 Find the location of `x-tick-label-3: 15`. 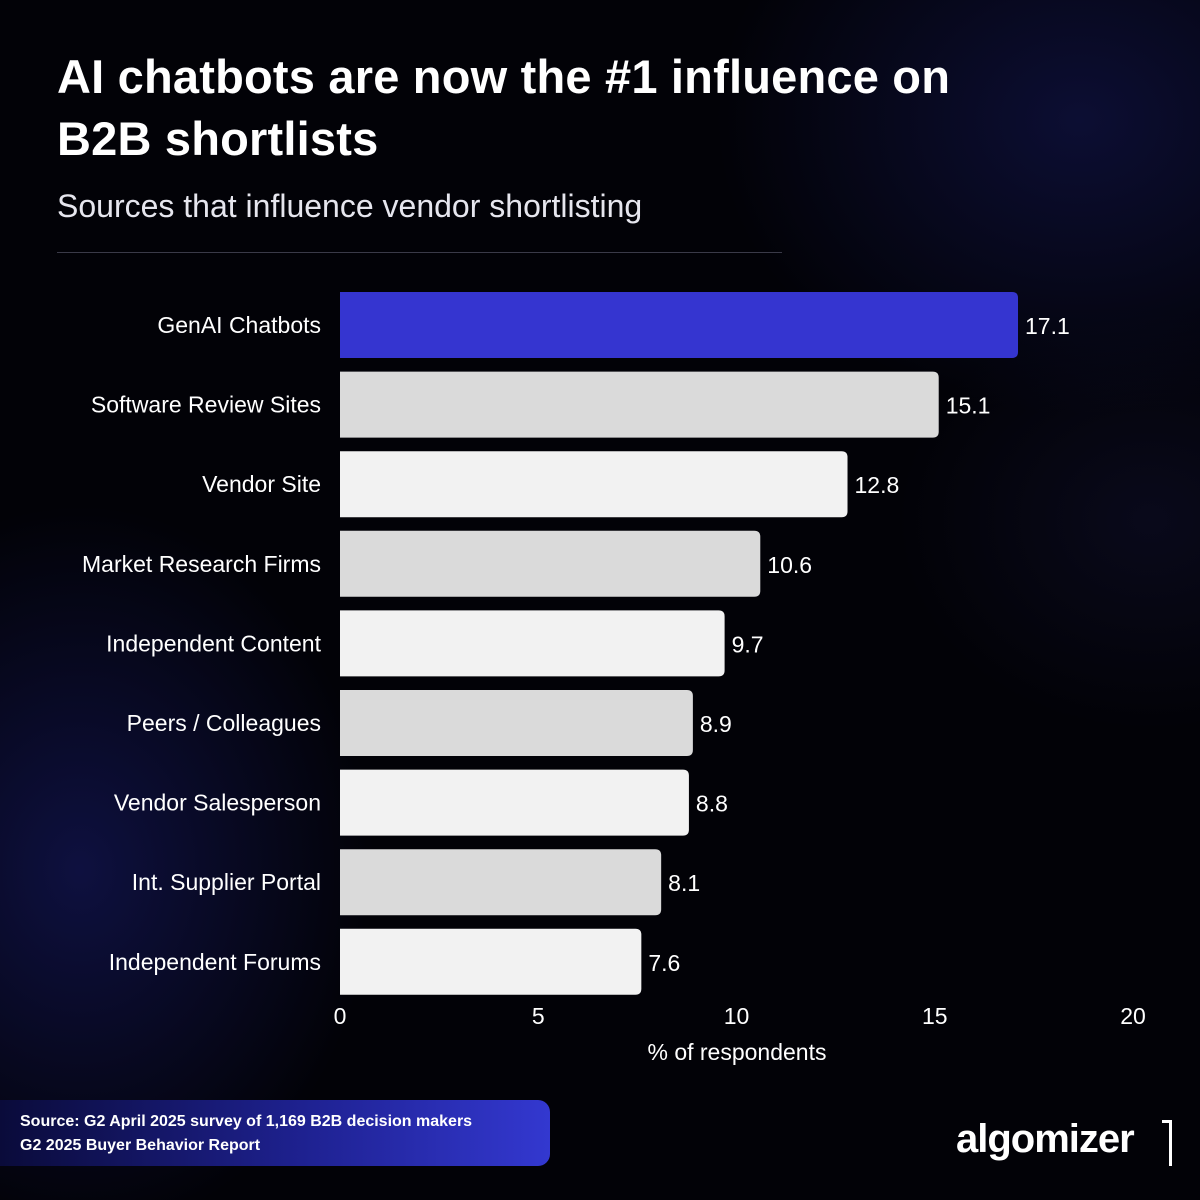

x-tick-label-3: 15 is located at coordinates (935, 1016).